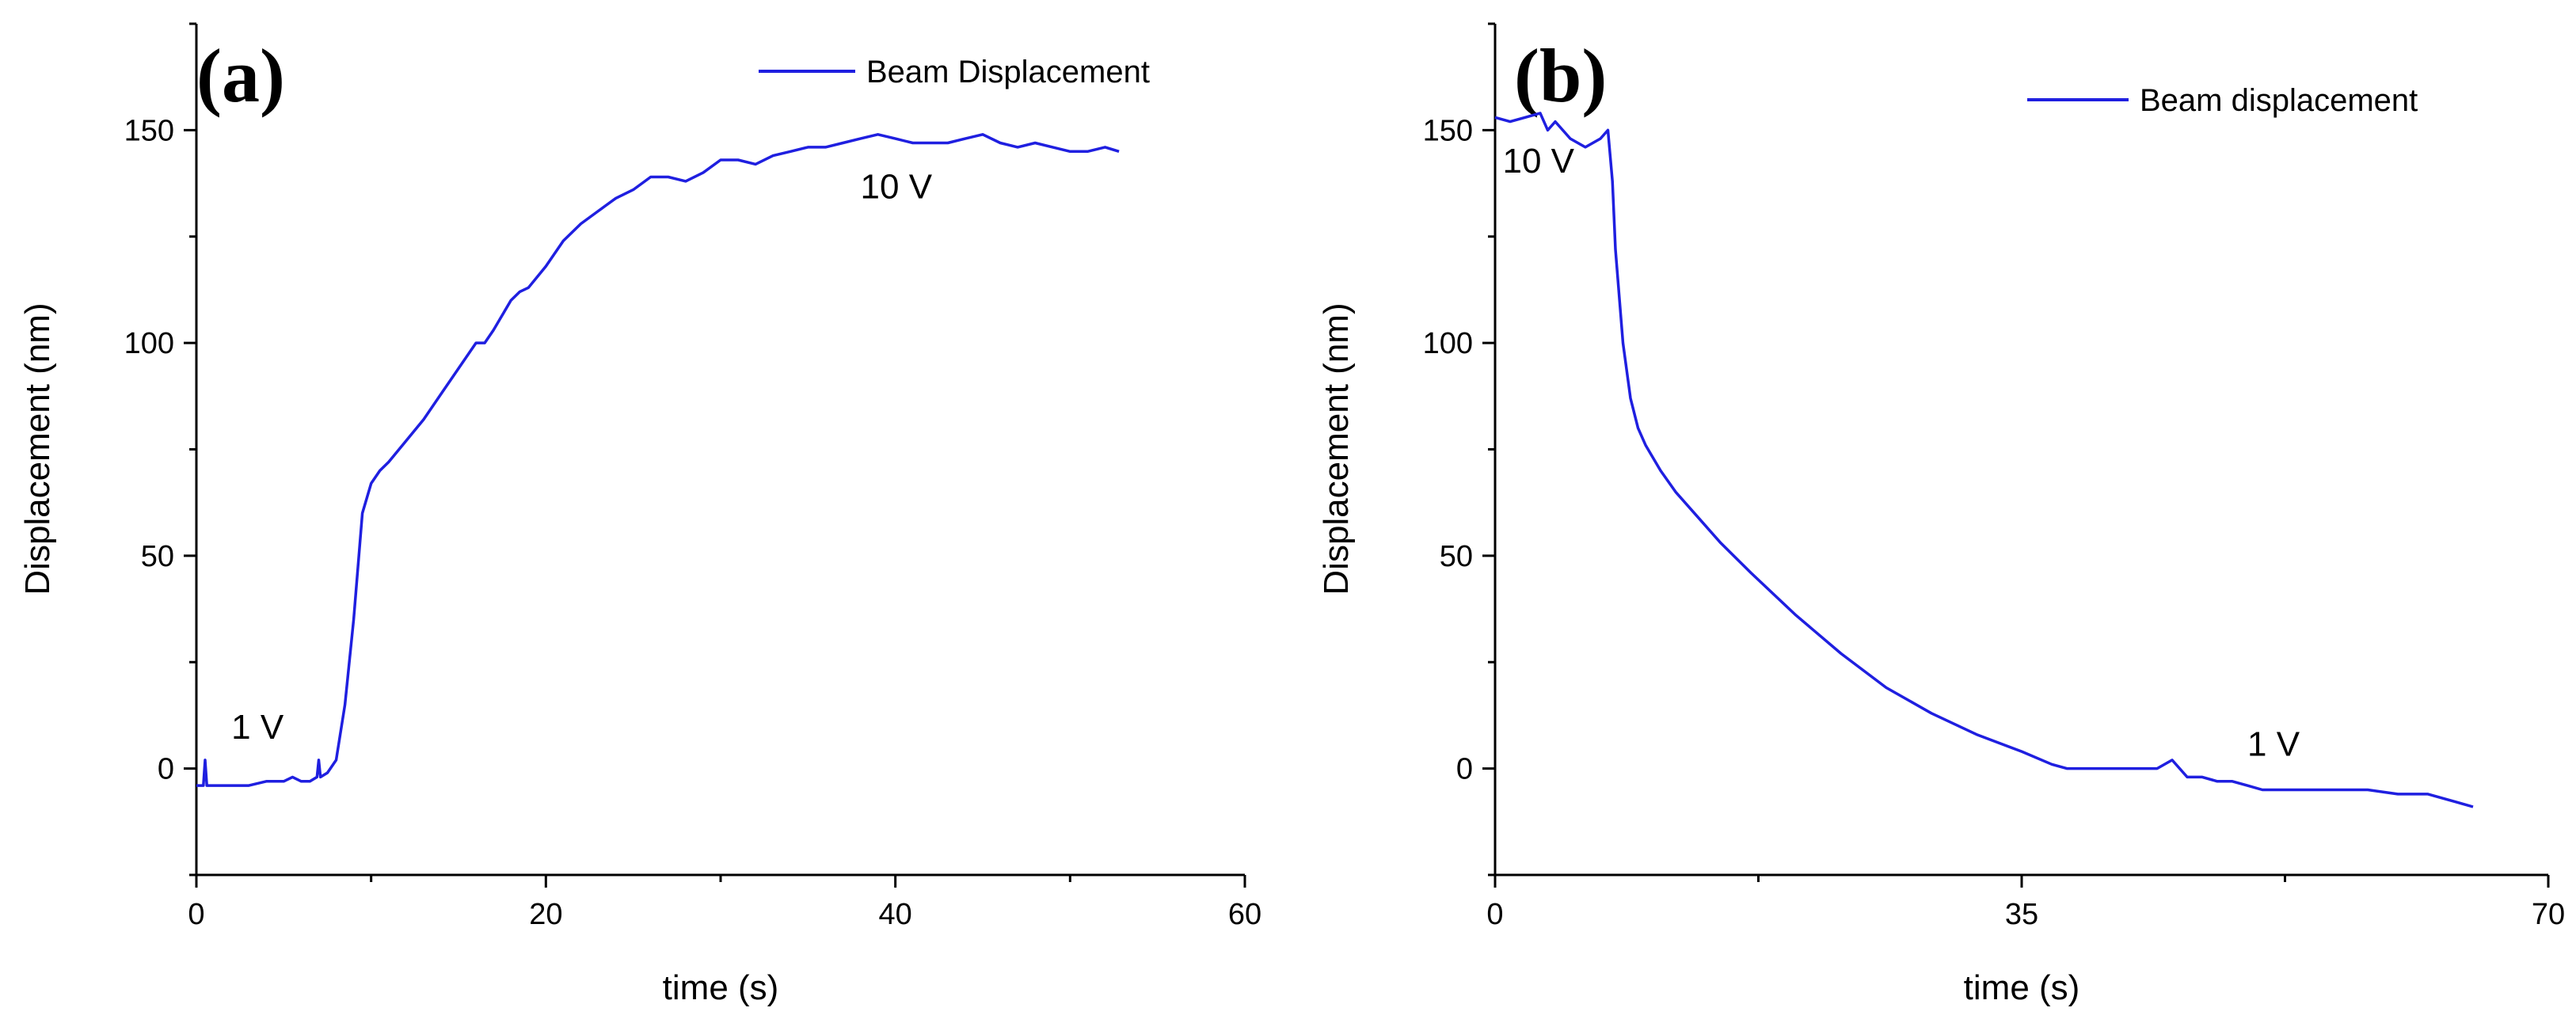 The width and height of the screenshot is (2576, 1023). What do you see at coordinates (257, 727) in the screenshot?
I see `voltage-annotation-a: 1 V` at bounding box center [257, 727].